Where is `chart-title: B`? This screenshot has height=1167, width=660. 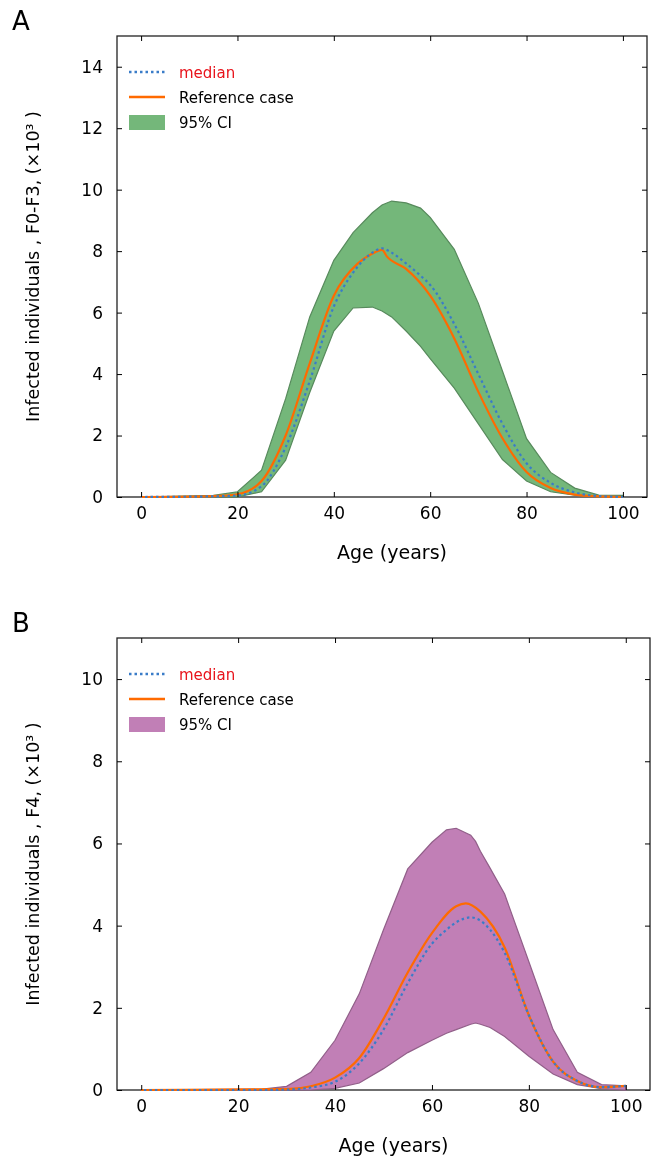 chart-title: B is located at coordinates (21, 623).